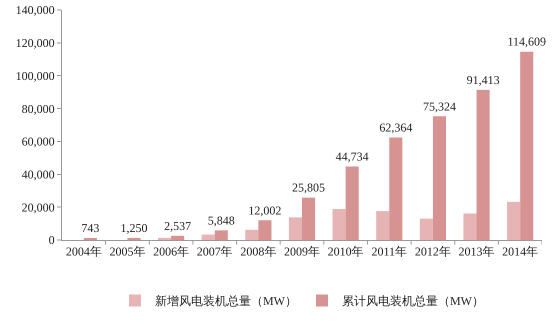  Describe the element at coordinates (35, 75) in the screenshot. I see `y-tick-label: 100,000` at that location.